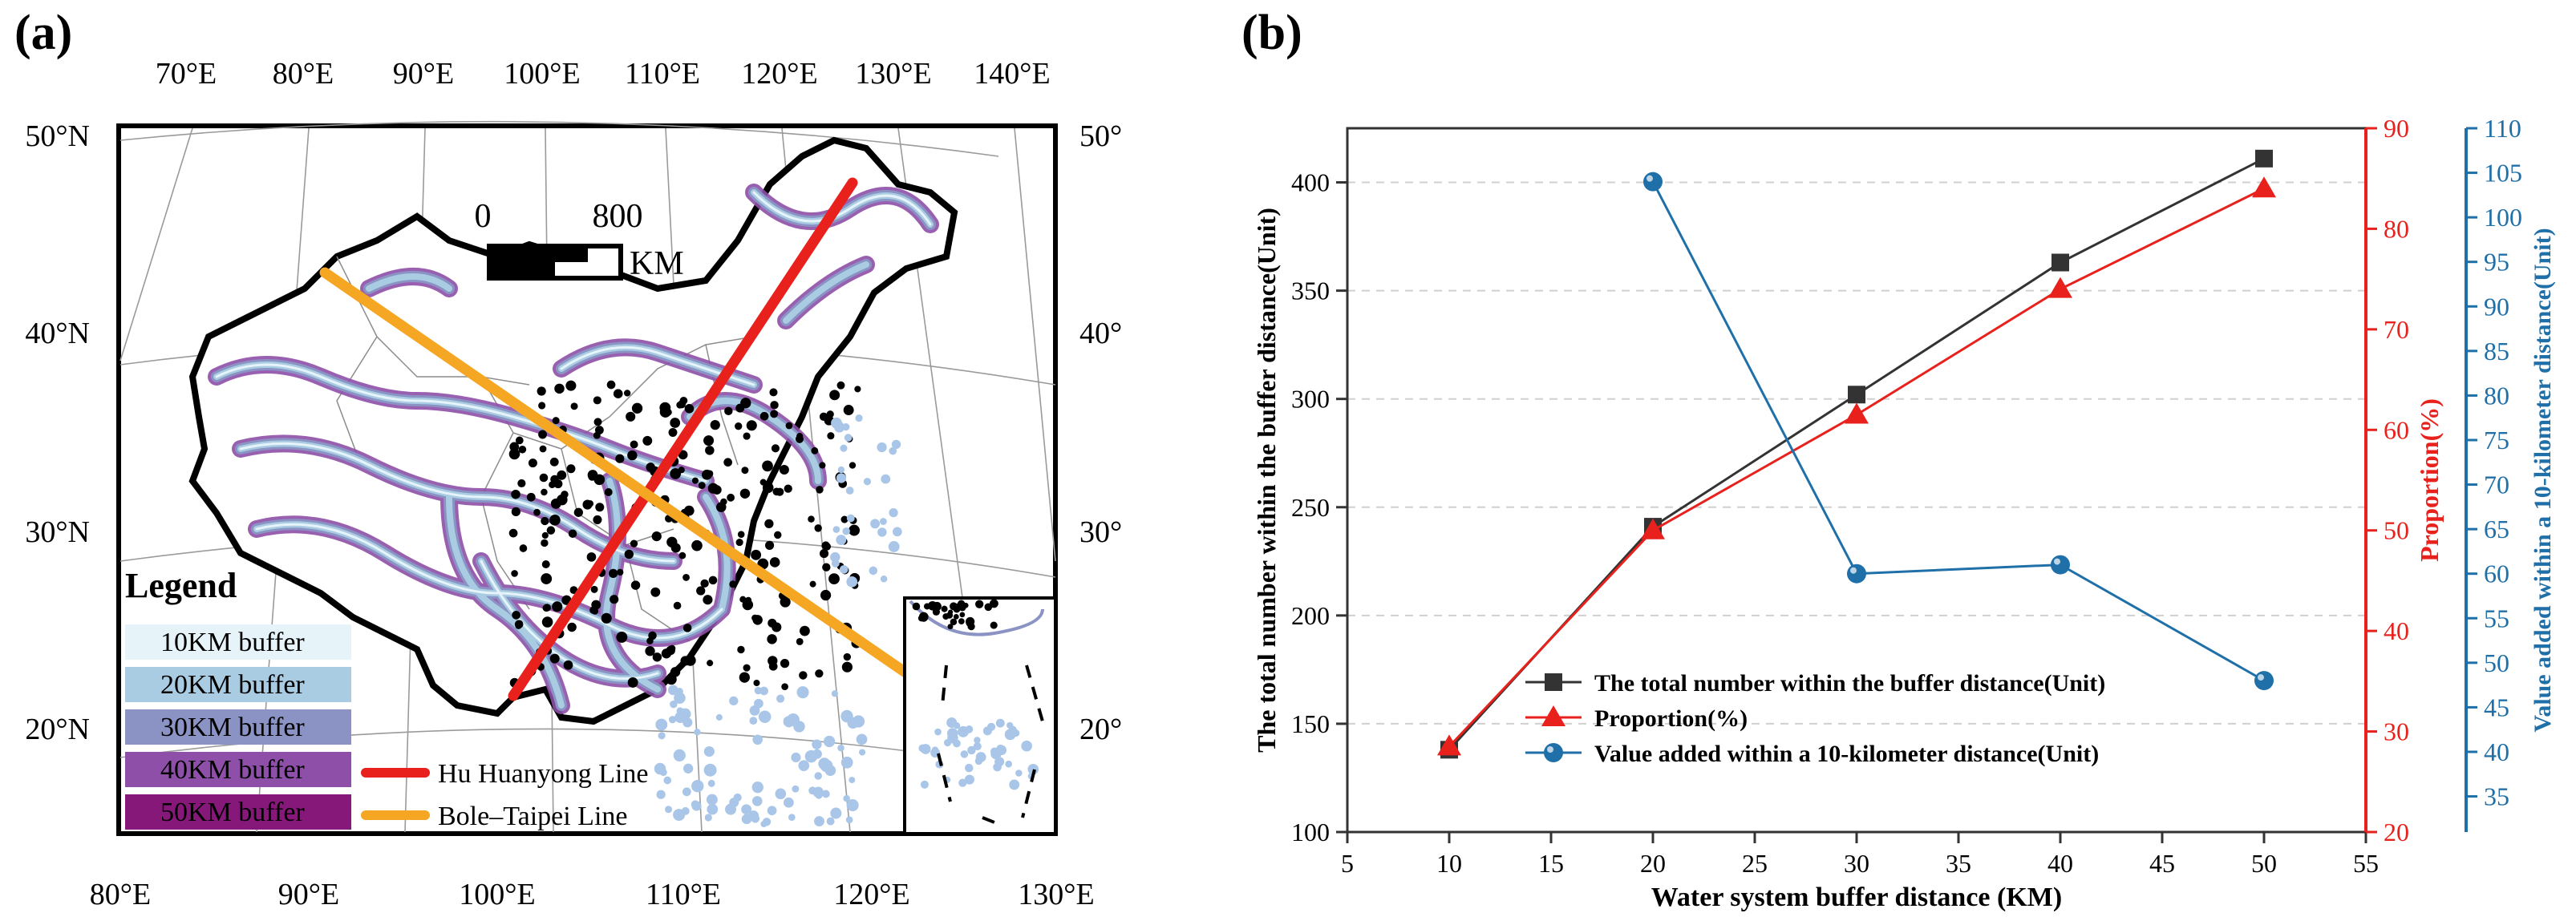 Image resolution: width=2576 pixels, height=921 pixels. Describe the element at coordinates (1347, 864) in the screenshot. I see `x-tick-label: 5` at that location.